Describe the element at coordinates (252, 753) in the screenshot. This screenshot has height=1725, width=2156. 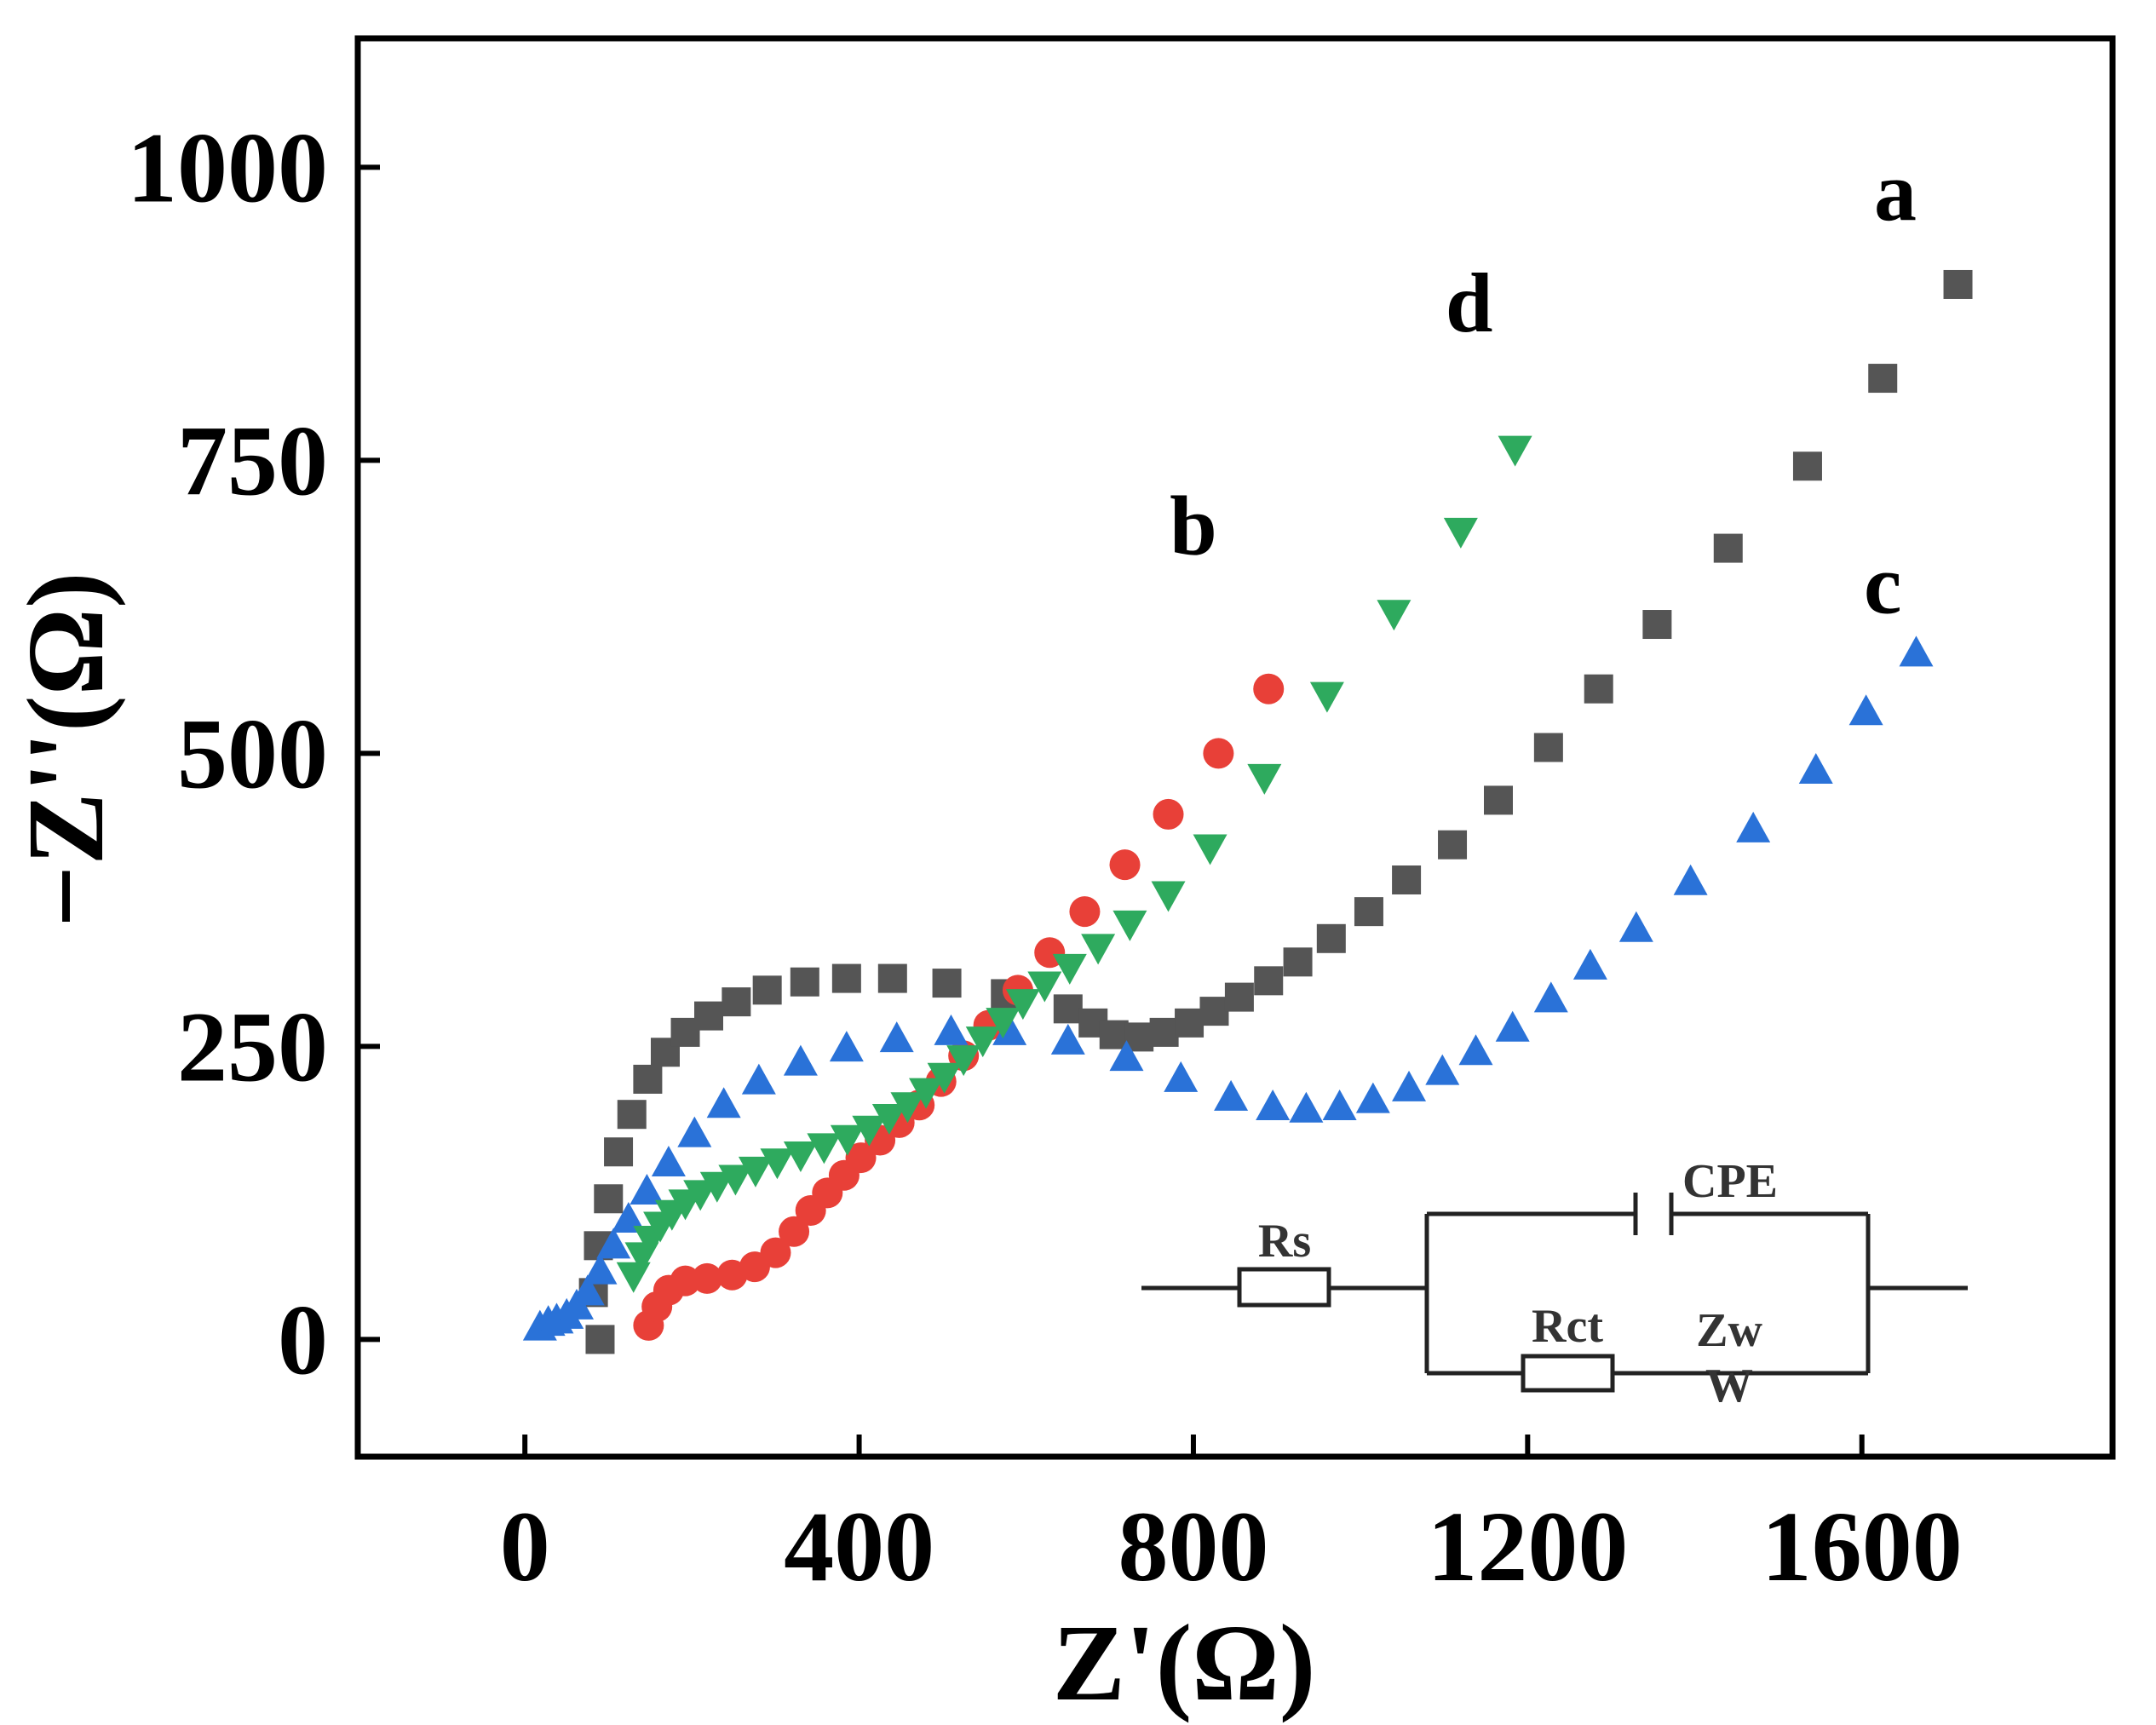
I see `y-tick-label: 500` at that location.